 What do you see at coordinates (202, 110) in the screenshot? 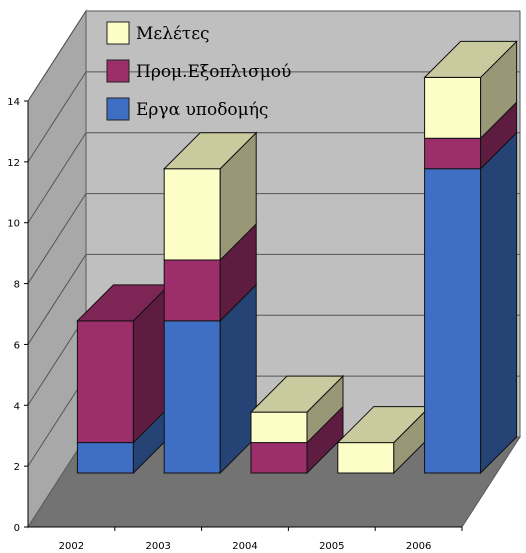
I see `legend-label: Εργα υποδομής` at bounding box center [202, 110].